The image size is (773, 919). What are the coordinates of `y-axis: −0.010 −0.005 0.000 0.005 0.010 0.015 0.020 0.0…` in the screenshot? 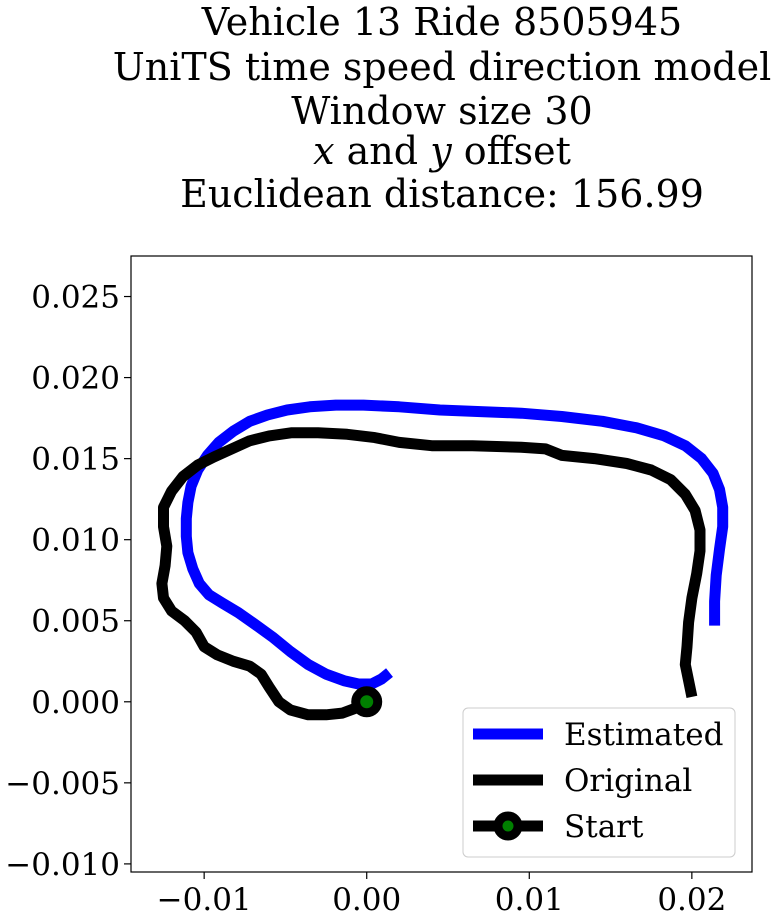 It's located at (68, 581).